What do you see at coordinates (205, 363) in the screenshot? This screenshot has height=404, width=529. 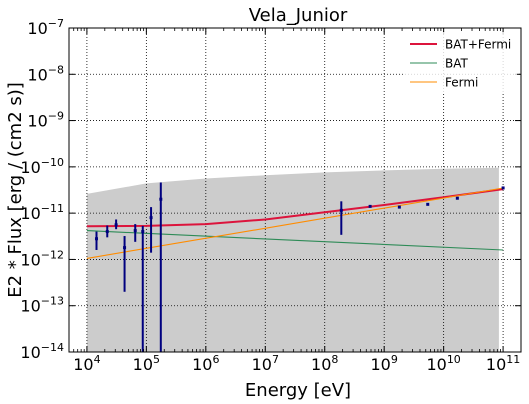 I see `x-tick-label: 10⁶` at bounding box center [205, 363].